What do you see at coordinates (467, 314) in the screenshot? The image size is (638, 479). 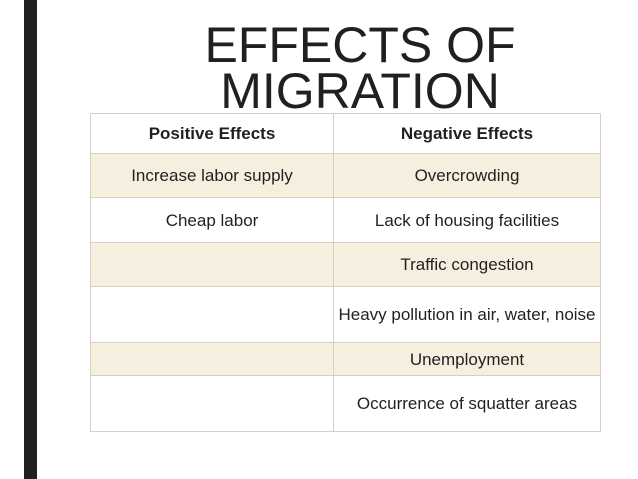 I see `negative-effect-cell: Heavy pollution in air, water, noise` at bounding box center [467, 314].